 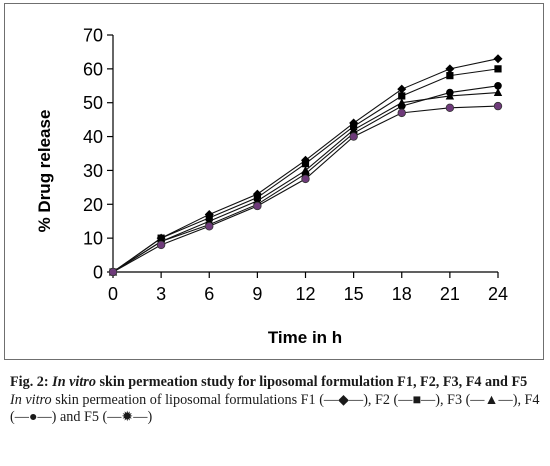 I want to click on y-ticks: 0 10 20 30 40 50 60 70, so click(x=98, y=154).